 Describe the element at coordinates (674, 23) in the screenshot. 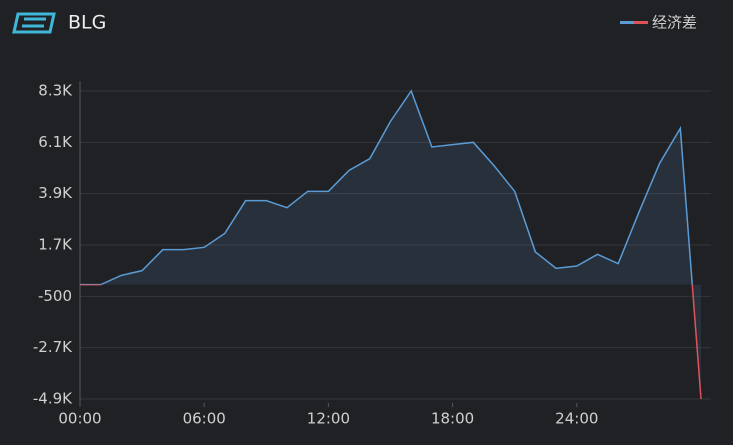

I see `legend-label: 经济差` at that location.